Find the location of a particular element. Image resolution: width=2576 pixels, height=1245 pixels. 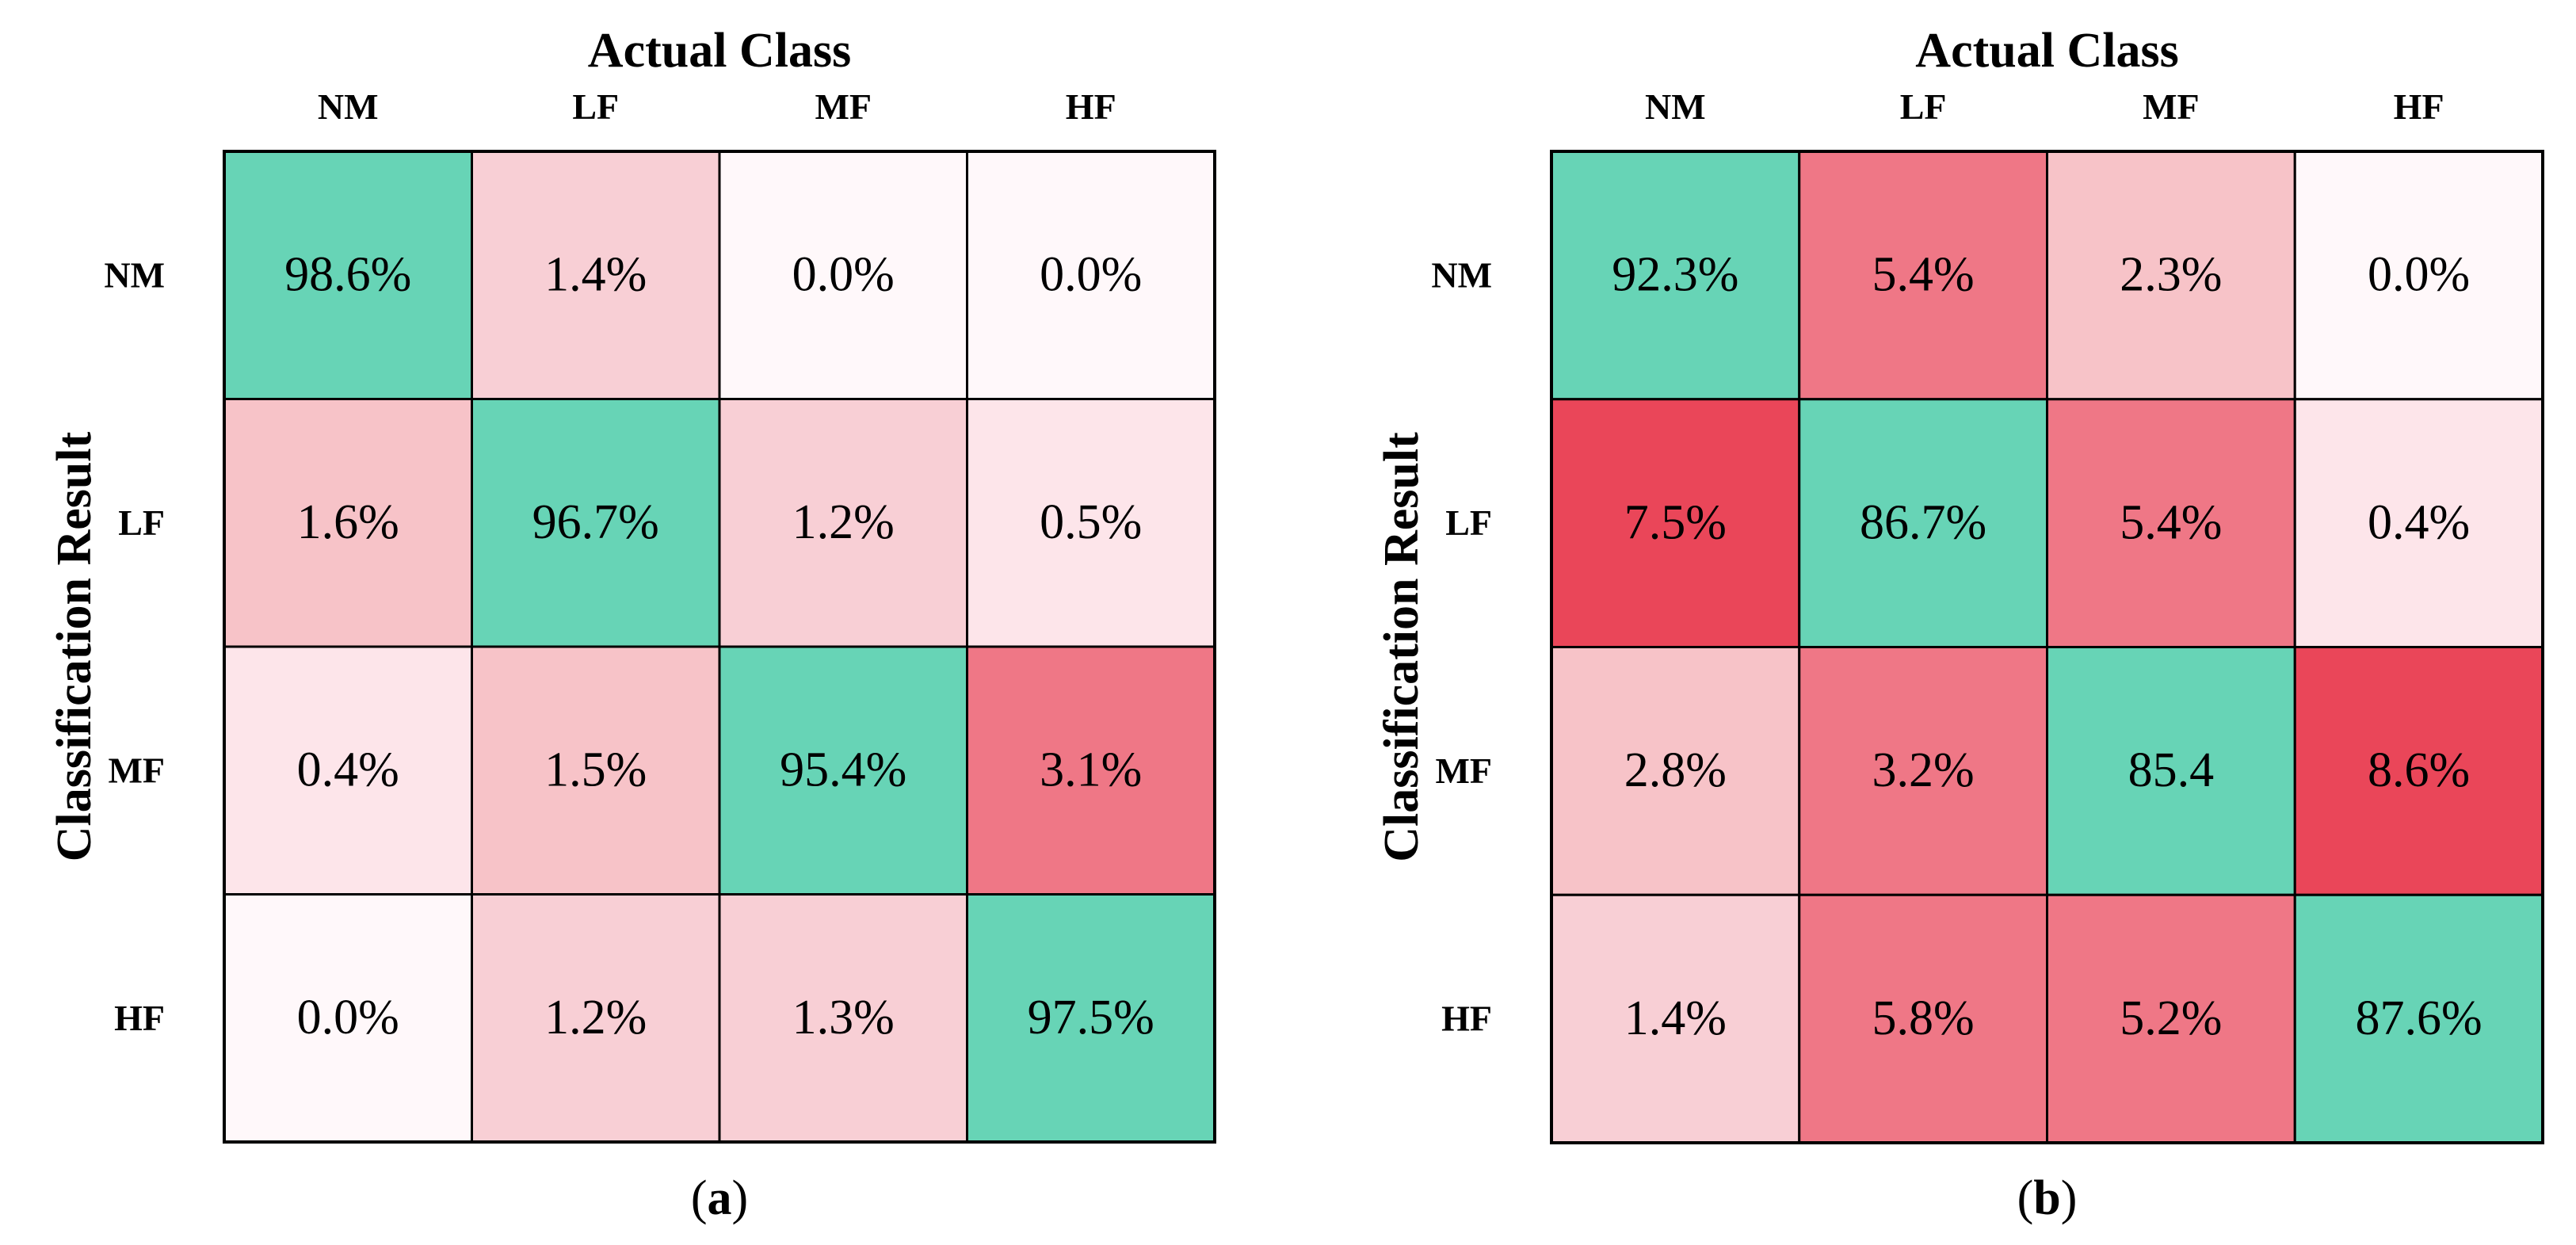

panel-label: (a) is located at coordinates (719, 1198).